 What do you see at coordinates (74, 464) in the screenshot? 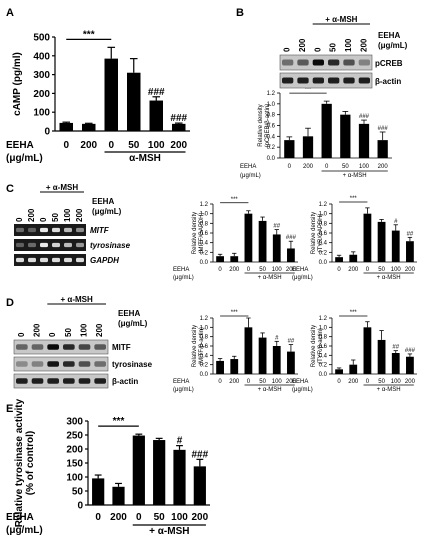
I see `y-tick-label: 150` at bounding box center [74, 464].